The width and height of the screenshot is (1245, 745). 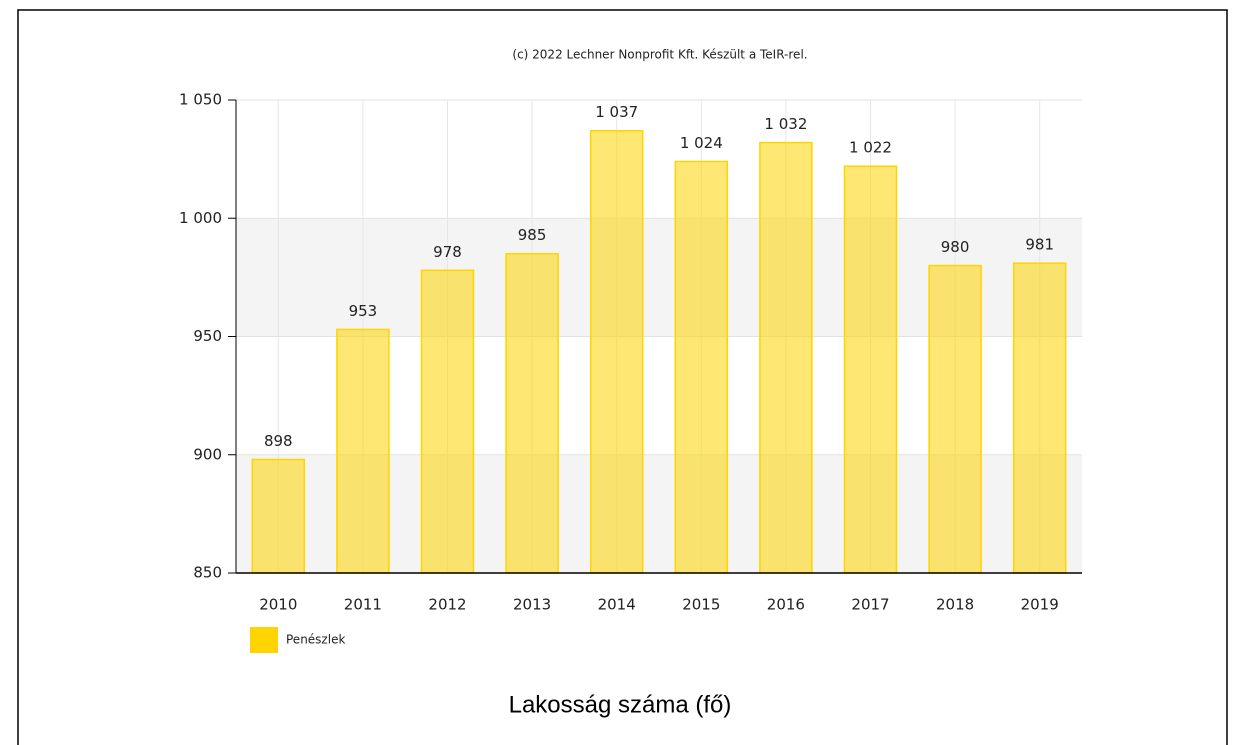 What do you see at coordinates (278, 441) in the screenshot?
I see `value-label: 898` at bounding box center [278, 441].